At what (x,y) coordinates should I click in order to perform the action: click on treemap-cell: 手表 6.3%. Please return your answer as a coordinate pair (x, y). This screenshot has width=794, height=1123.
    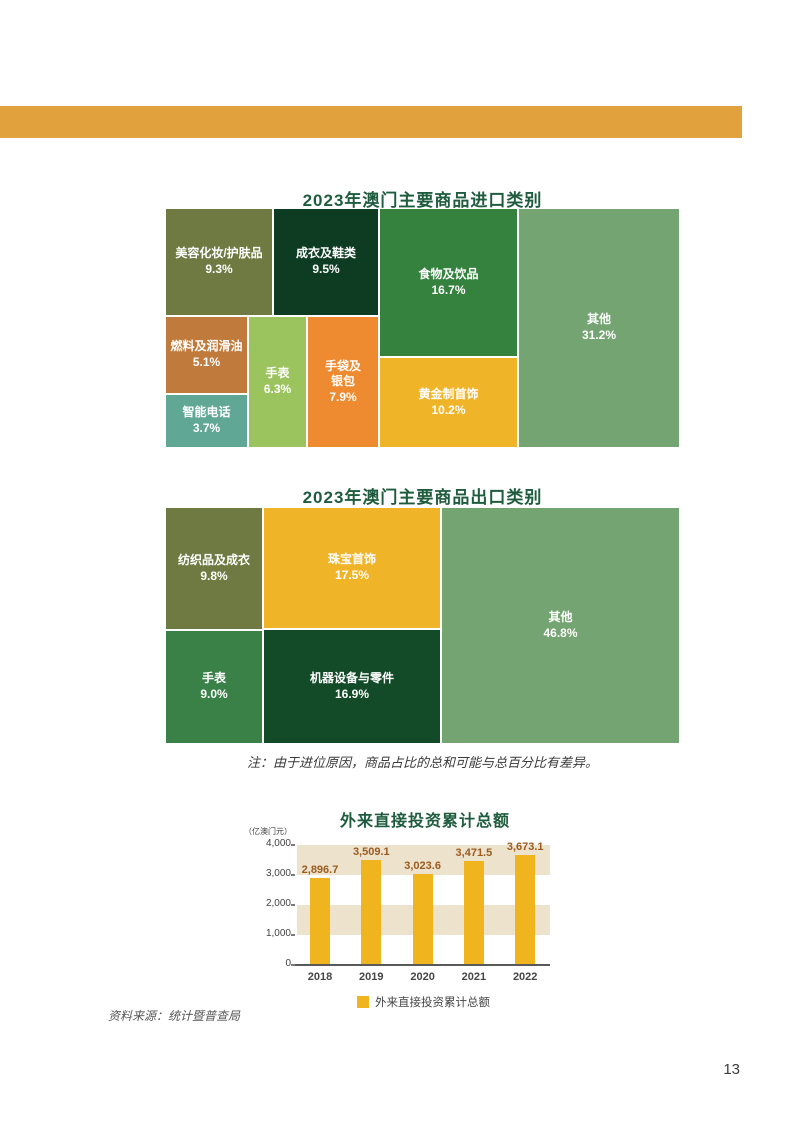
    Looking at the image, I should click on (277, 382).